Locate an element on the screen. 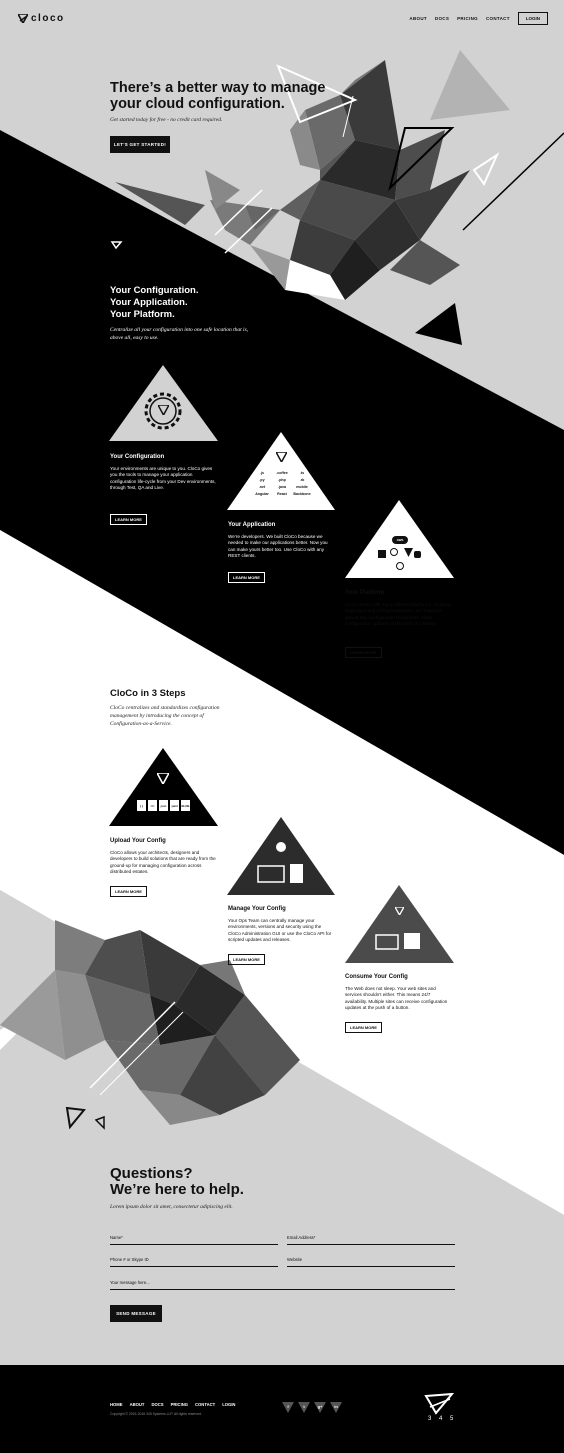 The width and height of the screenshot is (564, 1453). card-title: Upload Your Config is located at coordinates (138, 841).